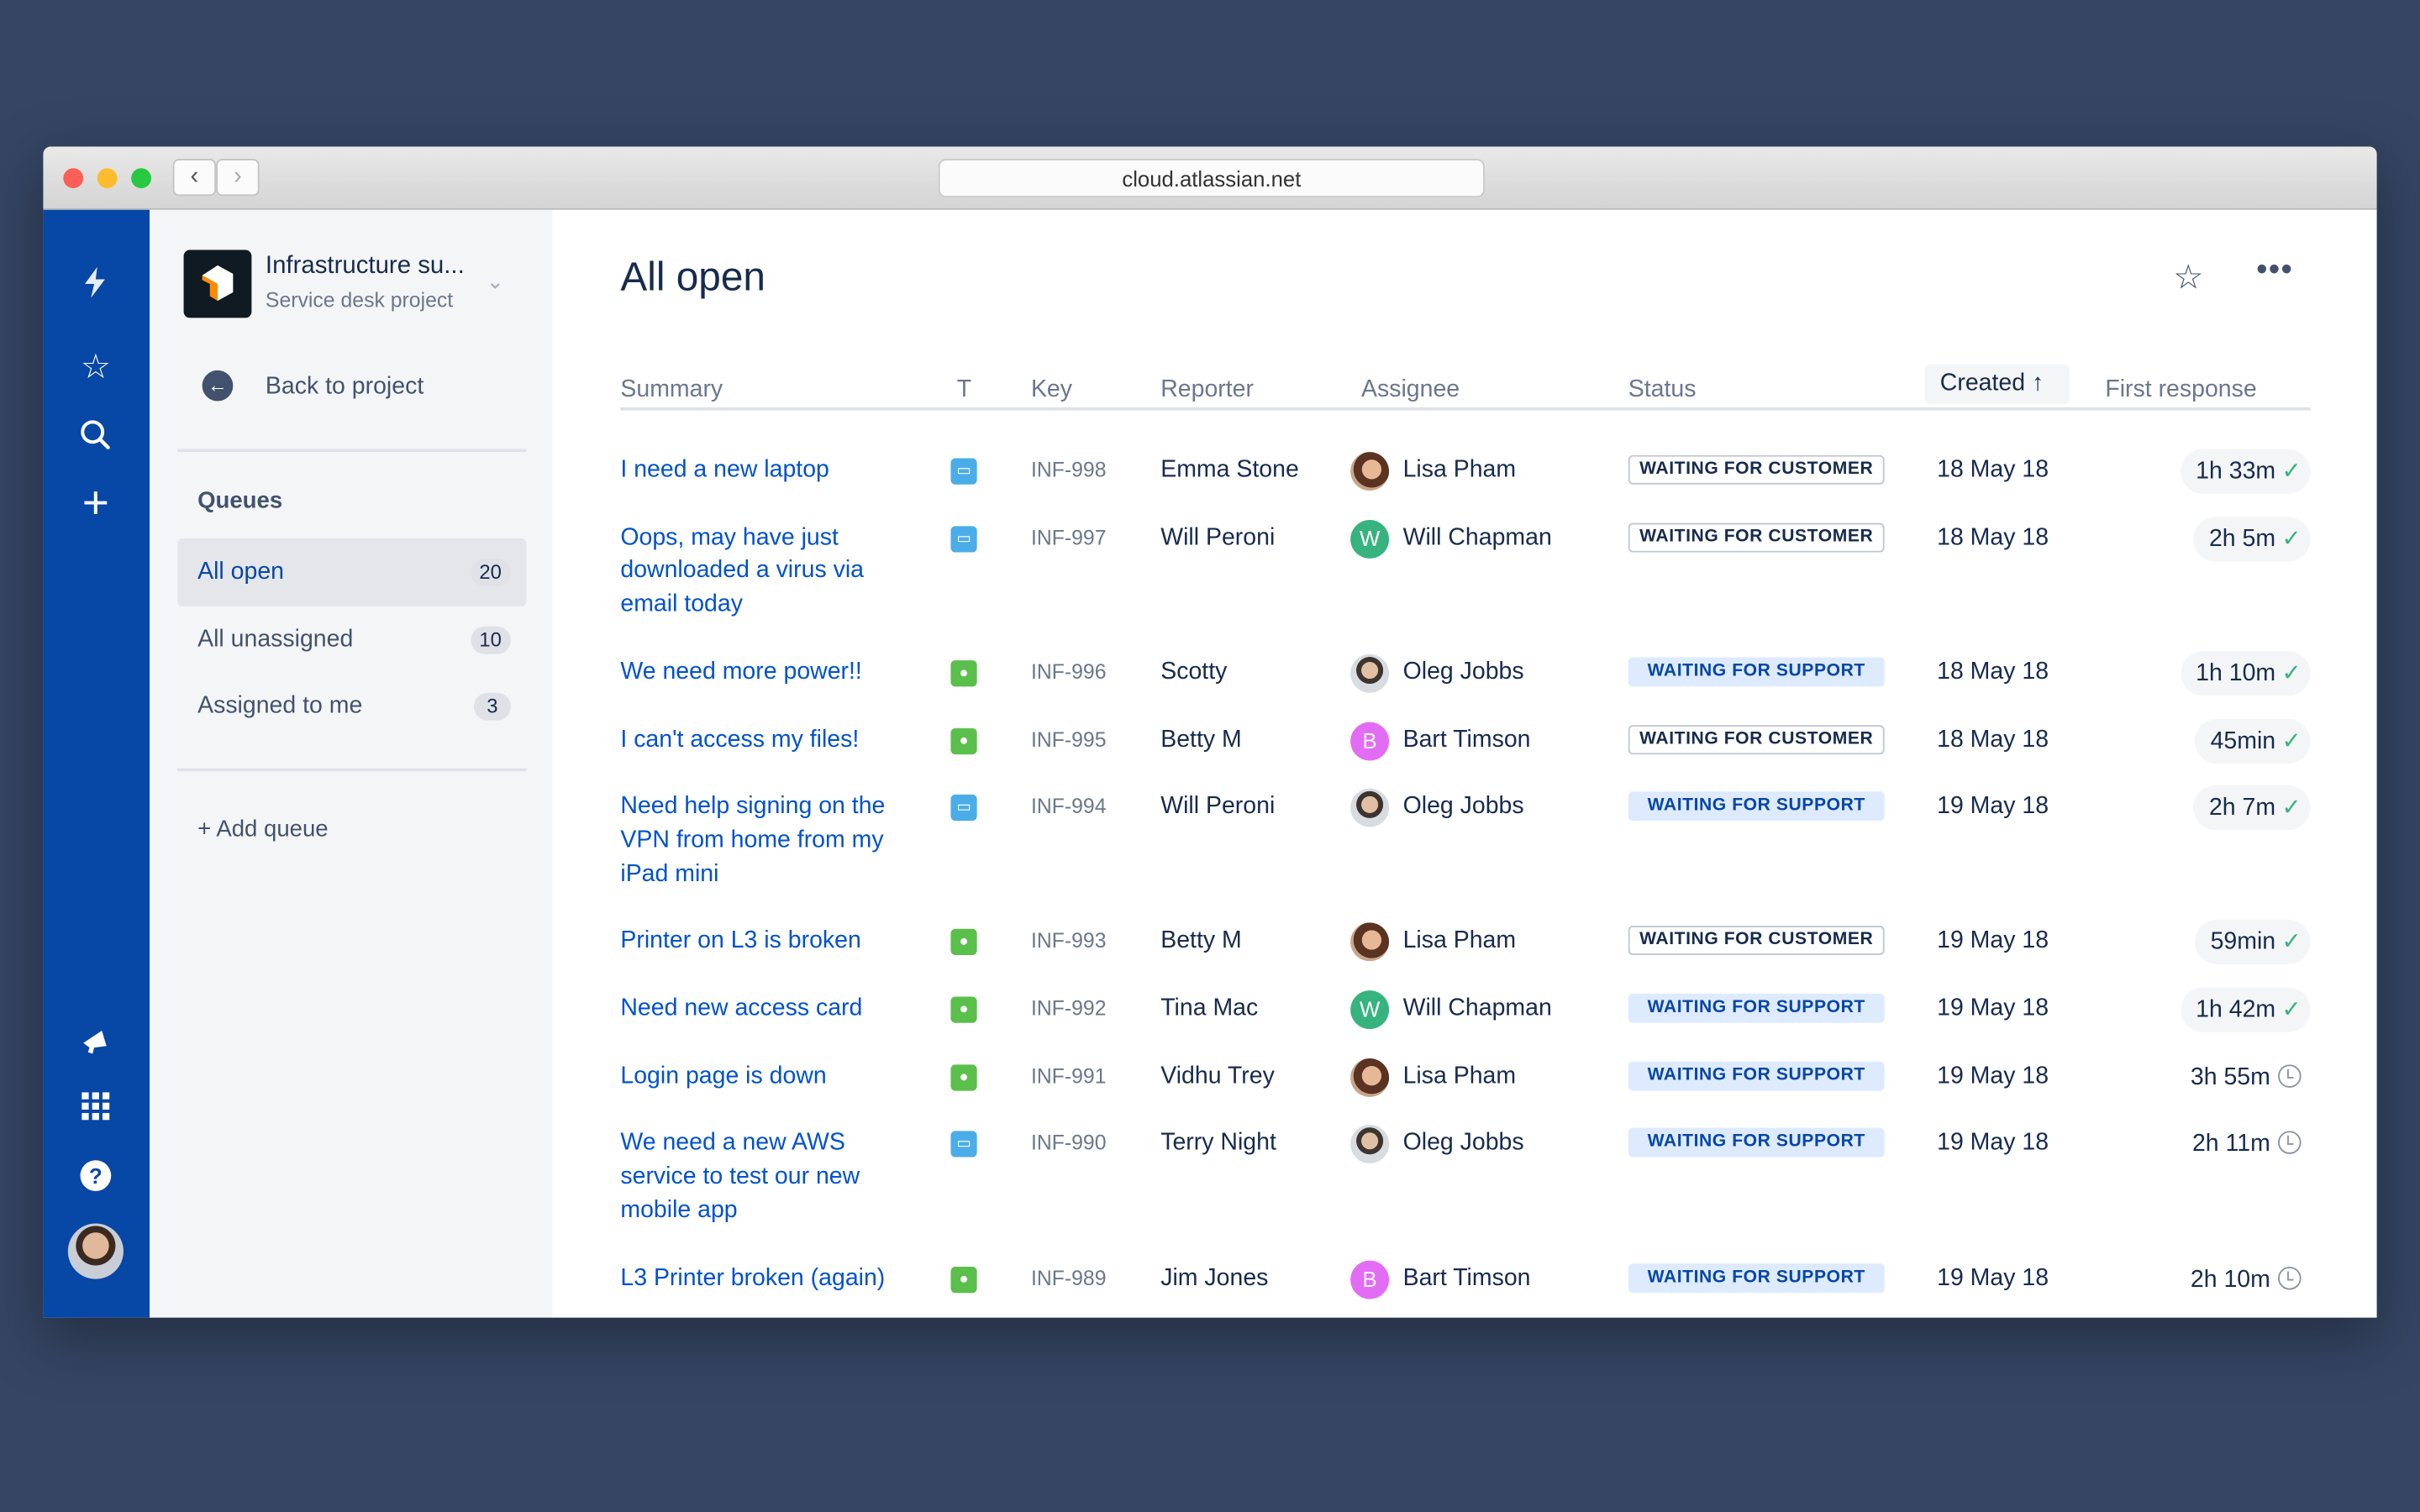  I want to click on issue-key: INF-990, so click(1068, 1143).